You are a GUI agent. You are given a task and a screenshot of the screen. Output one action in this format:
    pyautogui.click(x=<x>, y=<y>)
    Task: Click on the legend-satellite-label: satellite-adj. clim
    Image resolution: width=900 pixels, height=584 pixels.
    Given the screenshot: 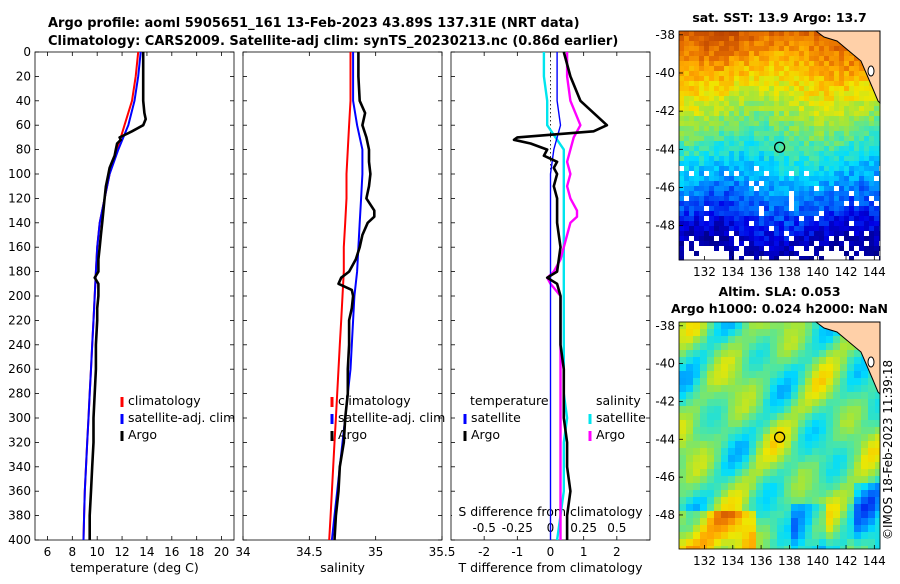 What is the action you would take?
    pyautogui.click(x=181, y=417)
    